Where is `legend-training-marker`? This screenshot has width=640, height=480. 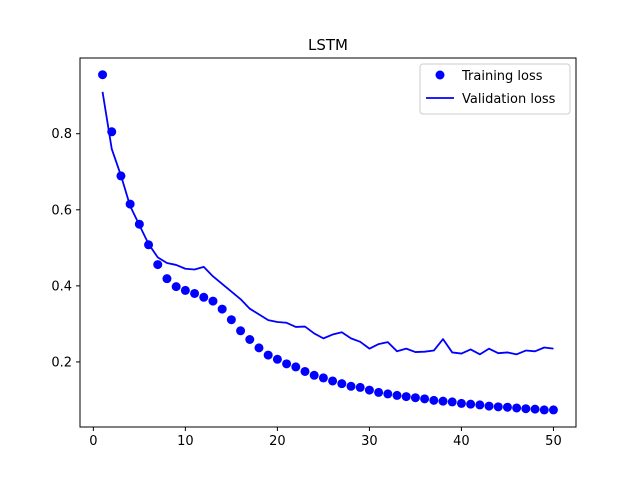 legend-training-marker is located at coordinates (440, 75).